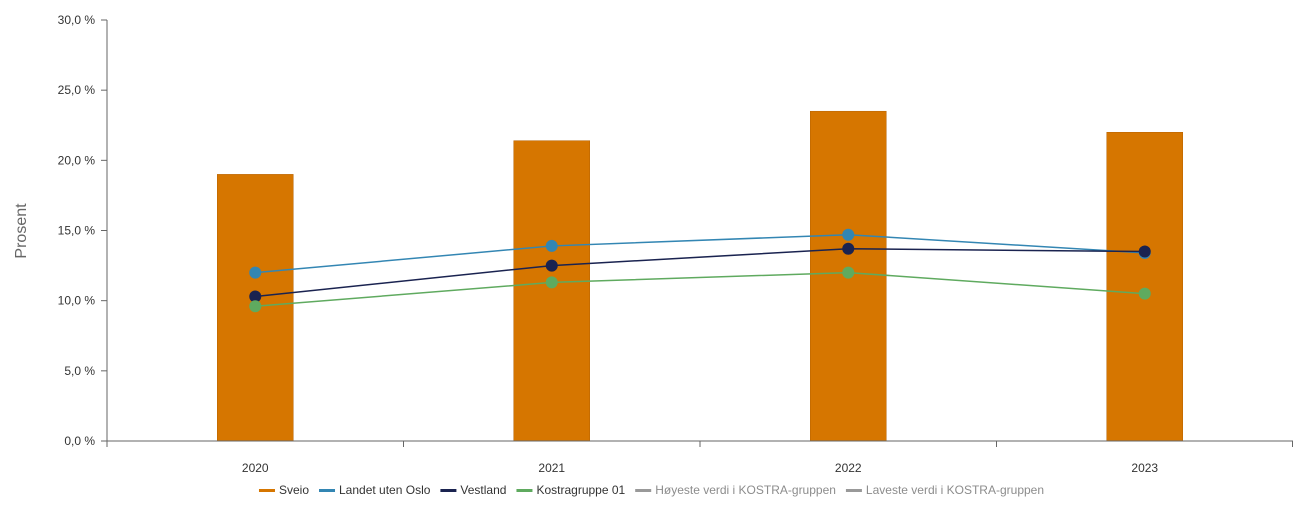 This screenshot has height=509, width=1293. Describe the element at coordinates (255, 296) in the screenshot. I see `point-vestland-2020` at that location.